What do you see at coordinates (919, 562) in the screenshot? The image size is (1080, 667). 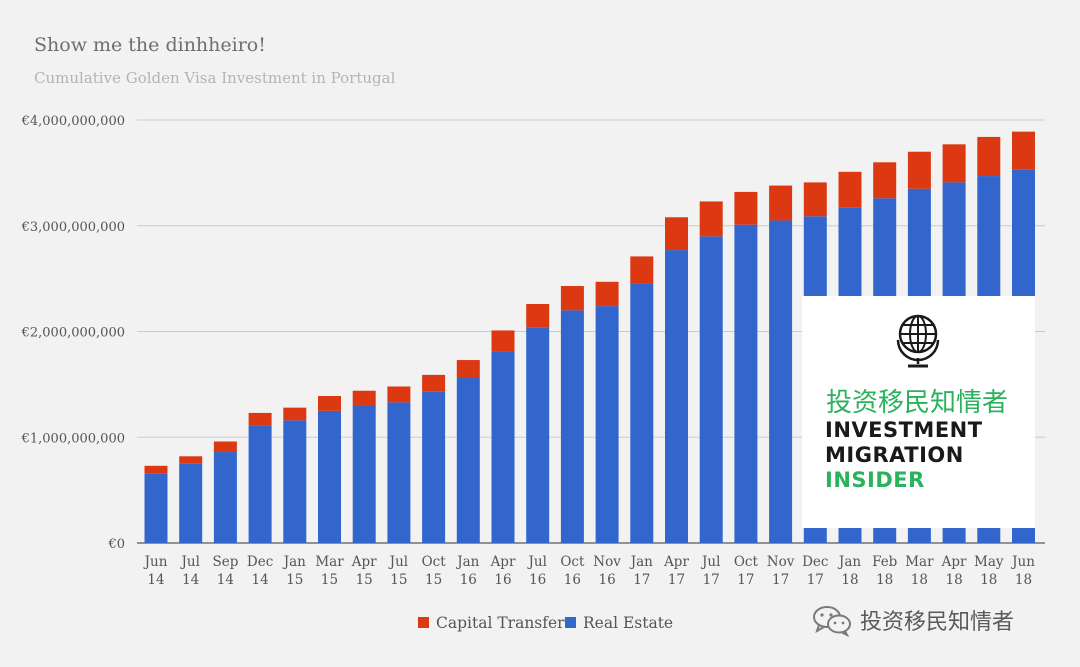 I see `x-tick-label-month: Mar` at bounding box center [919, 562].